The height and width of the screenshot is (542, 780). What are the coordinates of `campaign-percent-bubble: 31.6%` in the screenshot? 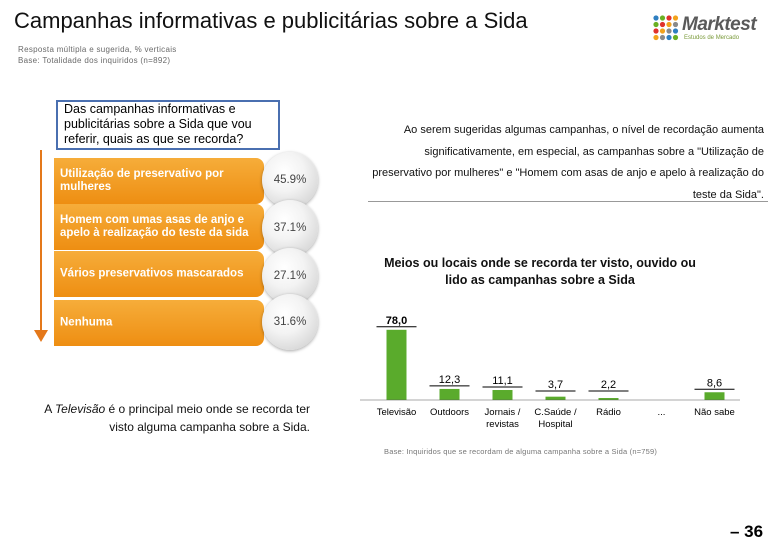 It's located at (290, 322).